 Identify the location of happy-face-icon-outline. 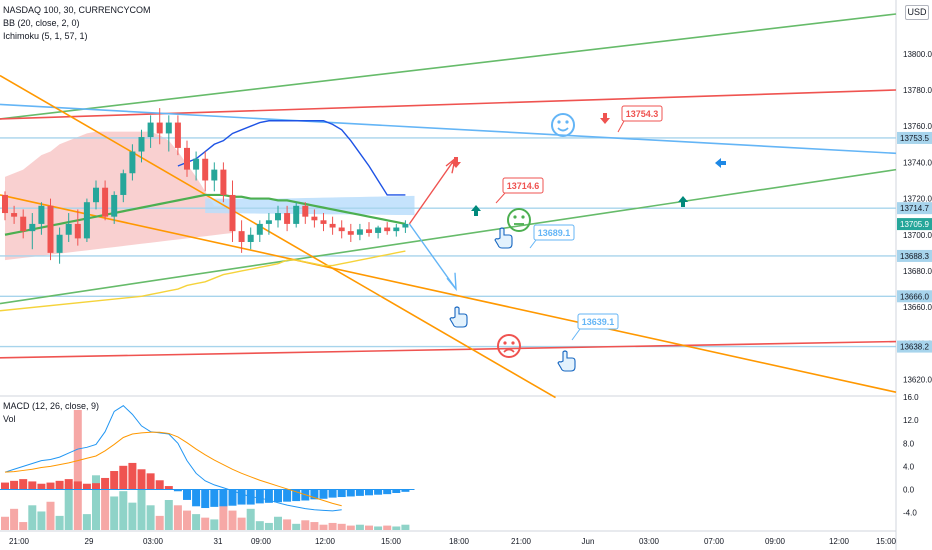
(563, 125).